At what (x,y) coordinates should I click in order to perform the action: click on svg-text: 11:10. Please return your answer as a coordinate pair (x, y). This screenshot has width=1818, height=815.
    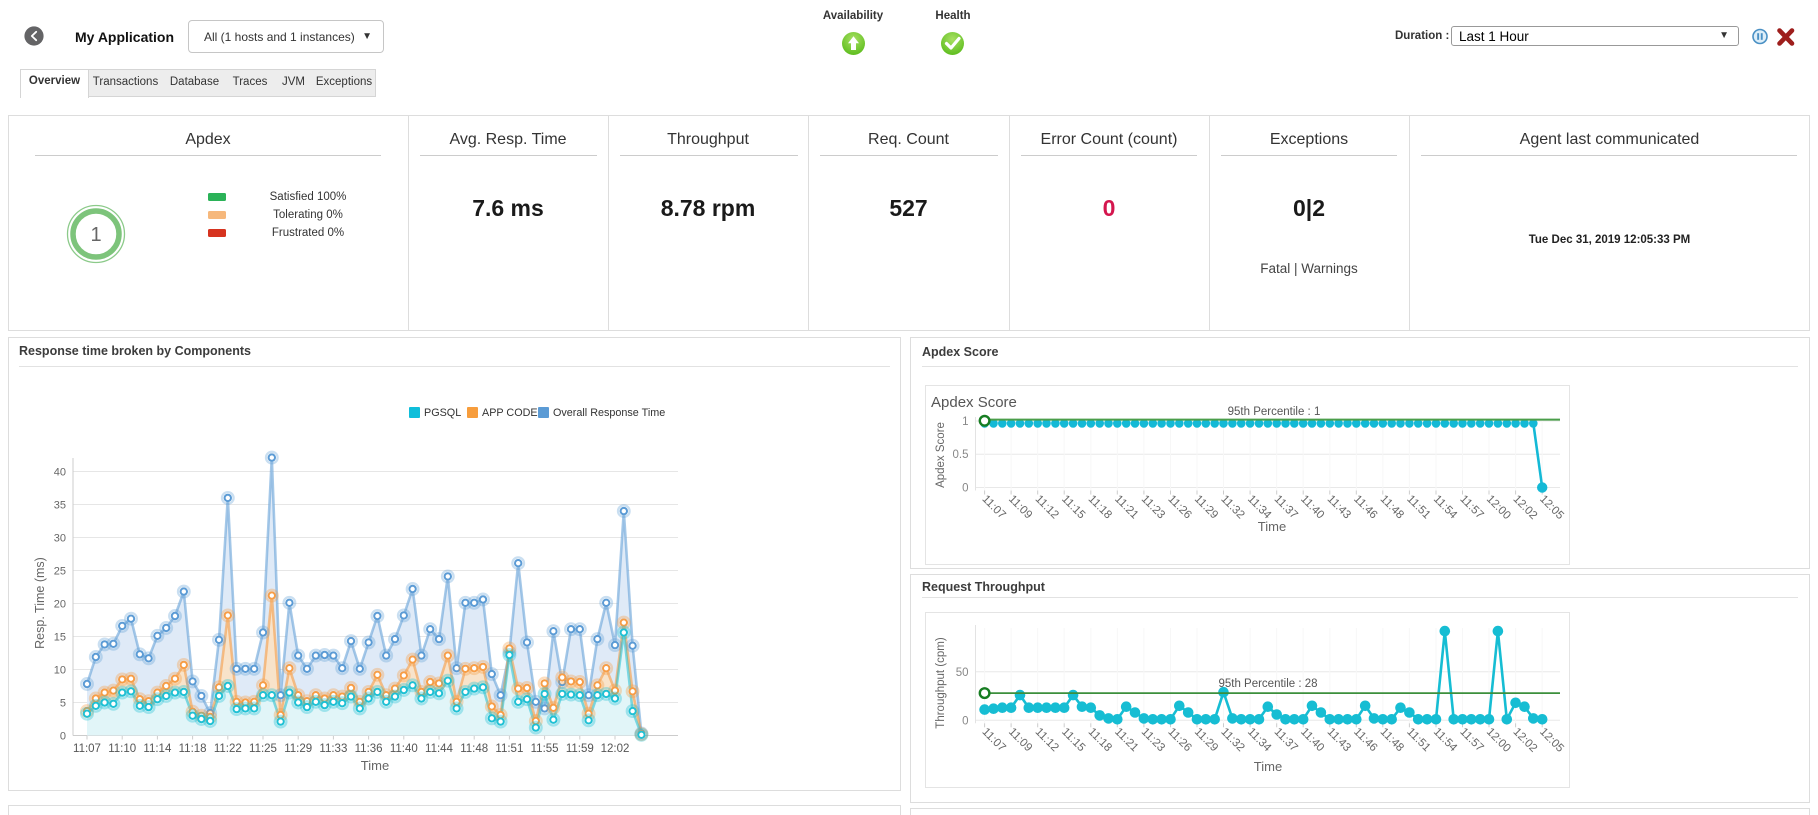
    Looking at the image, I should click on (122, 749).